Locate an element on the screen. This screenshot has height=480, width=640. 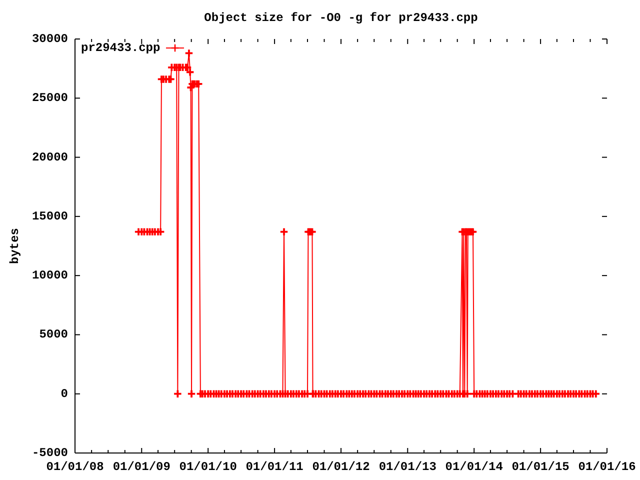
x-tick-label: 01/01/09 is located at coordinates (141, 467).